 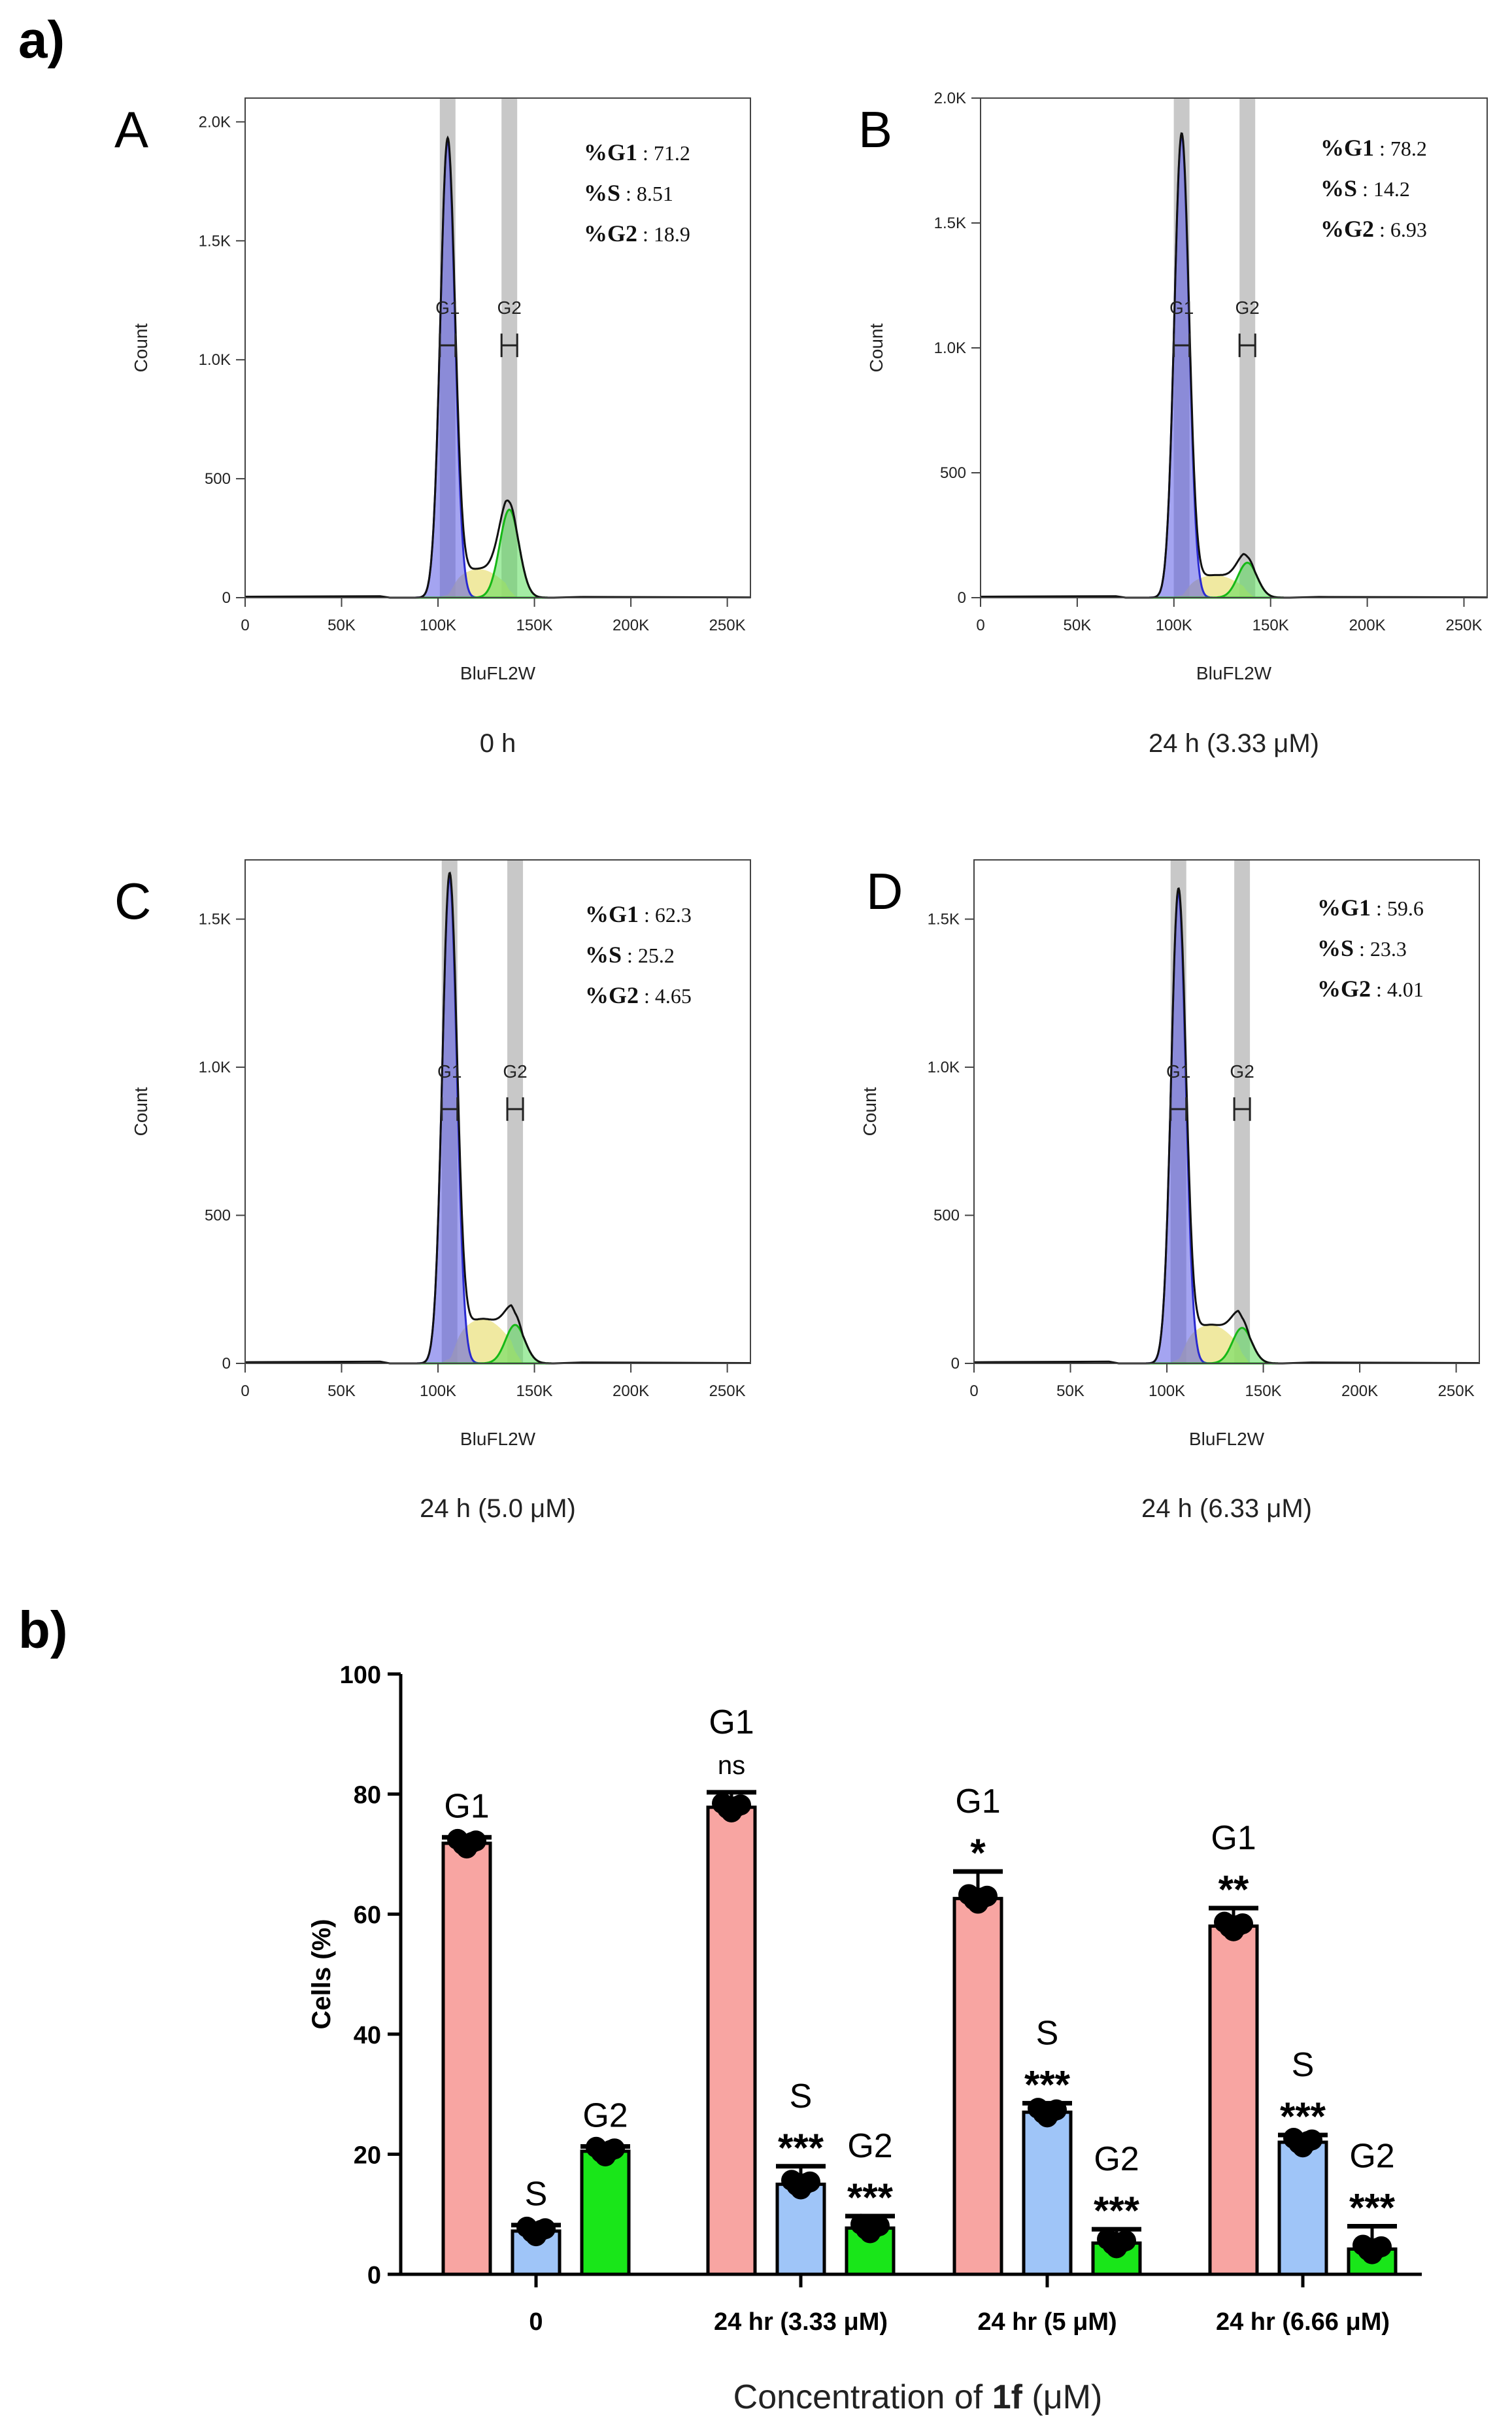 I want to click on bar-s, so click(x=1047, y=2193).